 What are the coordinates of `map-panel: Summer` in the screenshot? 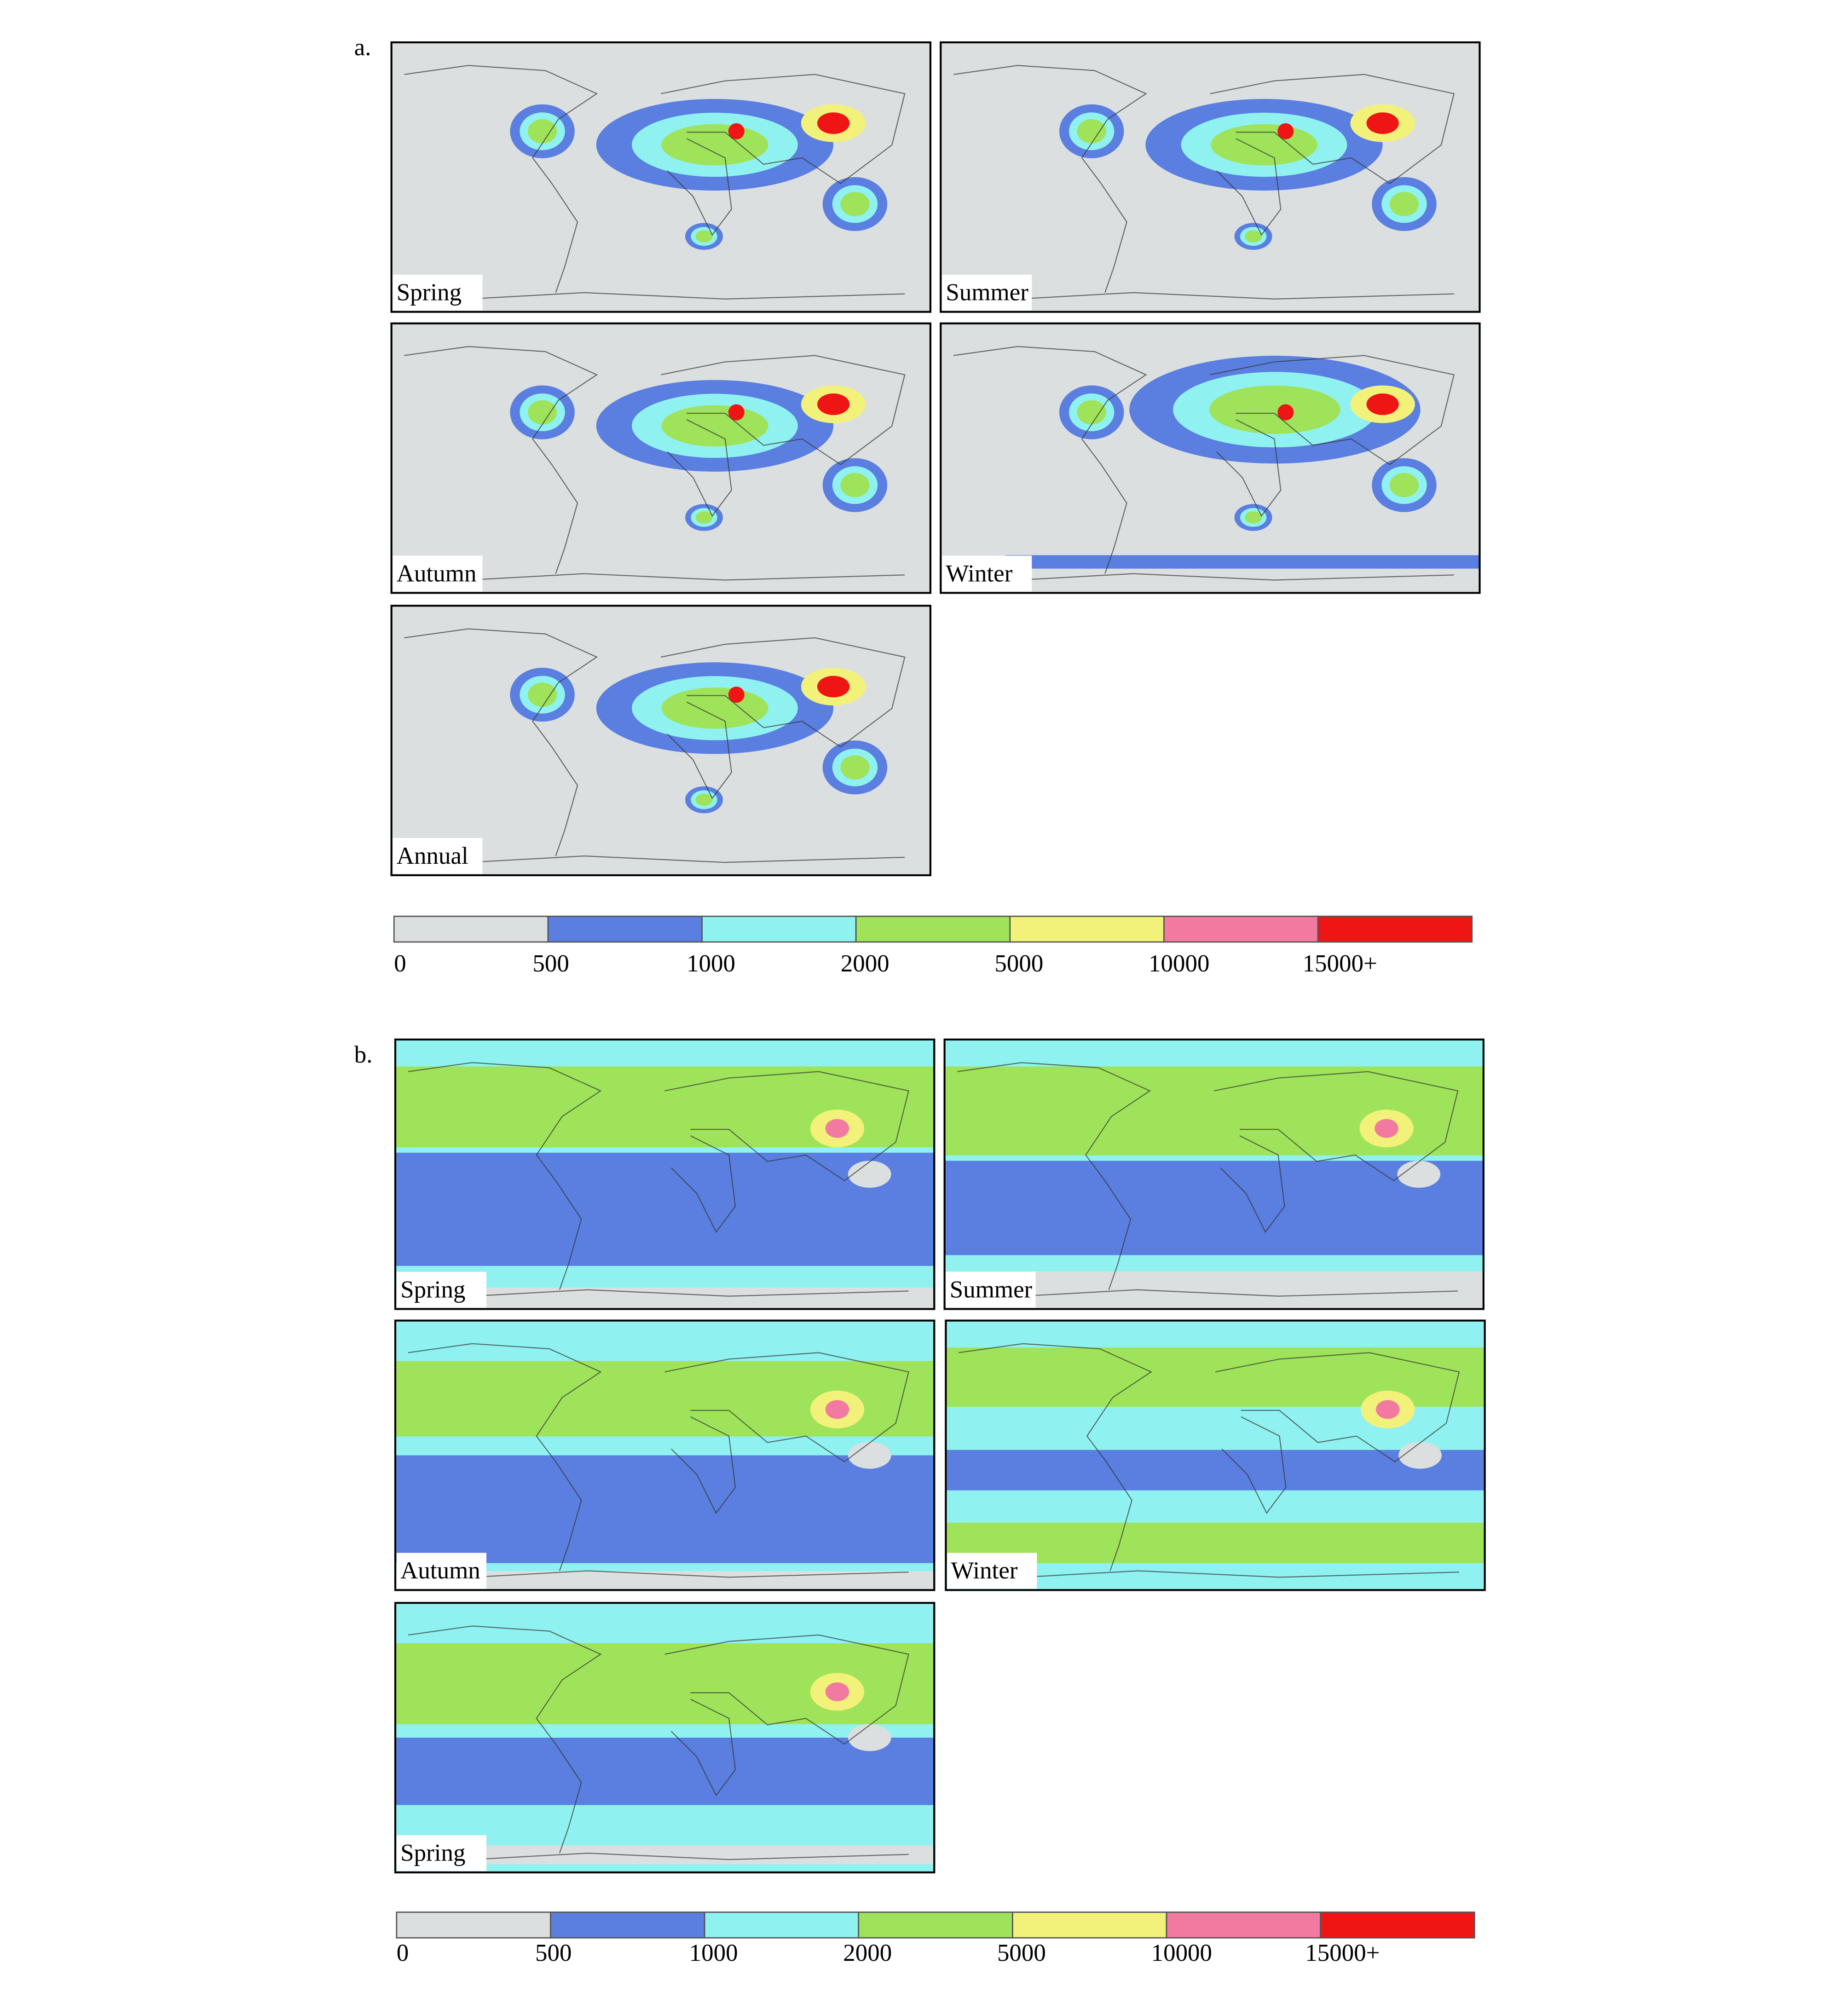 It's located at (1210, 177).